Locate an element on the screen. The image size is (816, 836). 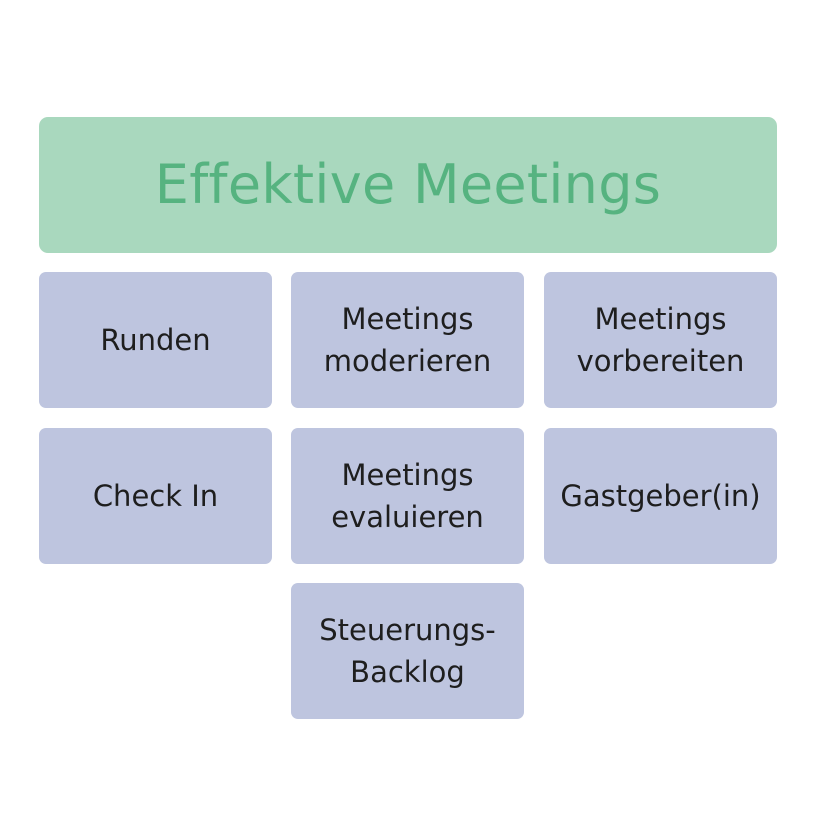
tile-steuerungs-backlog: Steuerungs- Backlog is located at coordinates (407, 651).